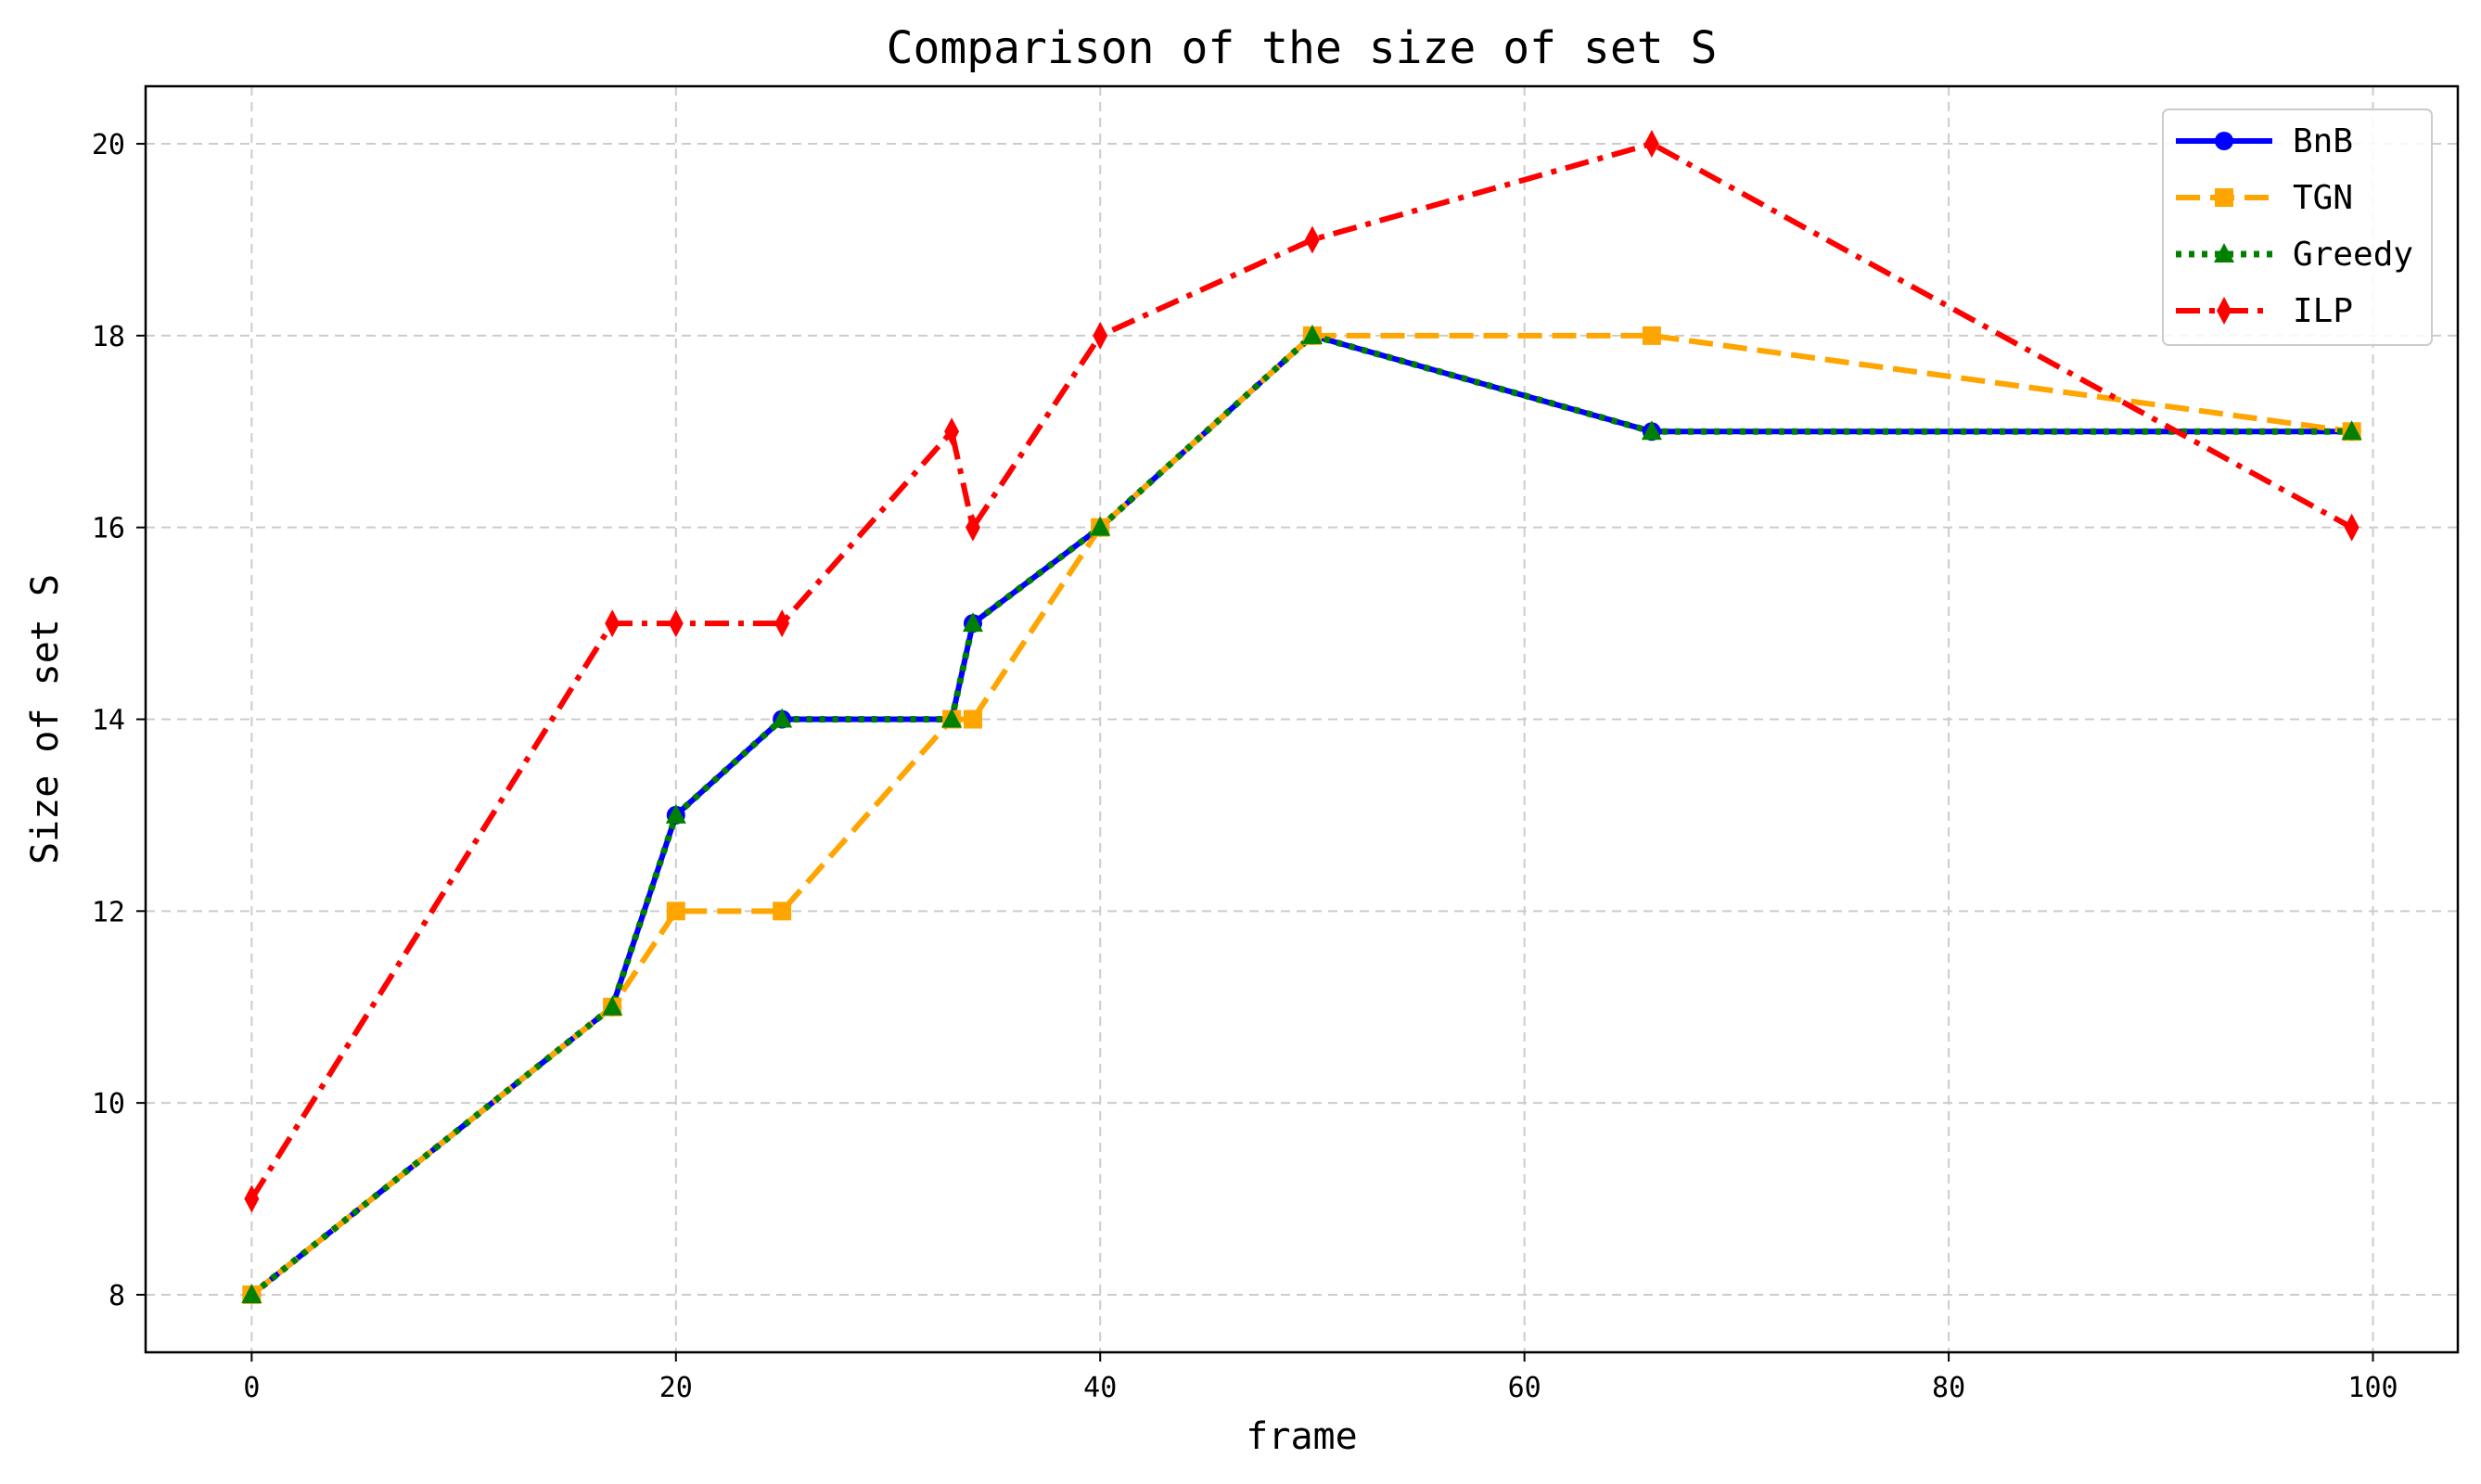  I want to click on y-axis-label: Size of set S, so click(45, 719).